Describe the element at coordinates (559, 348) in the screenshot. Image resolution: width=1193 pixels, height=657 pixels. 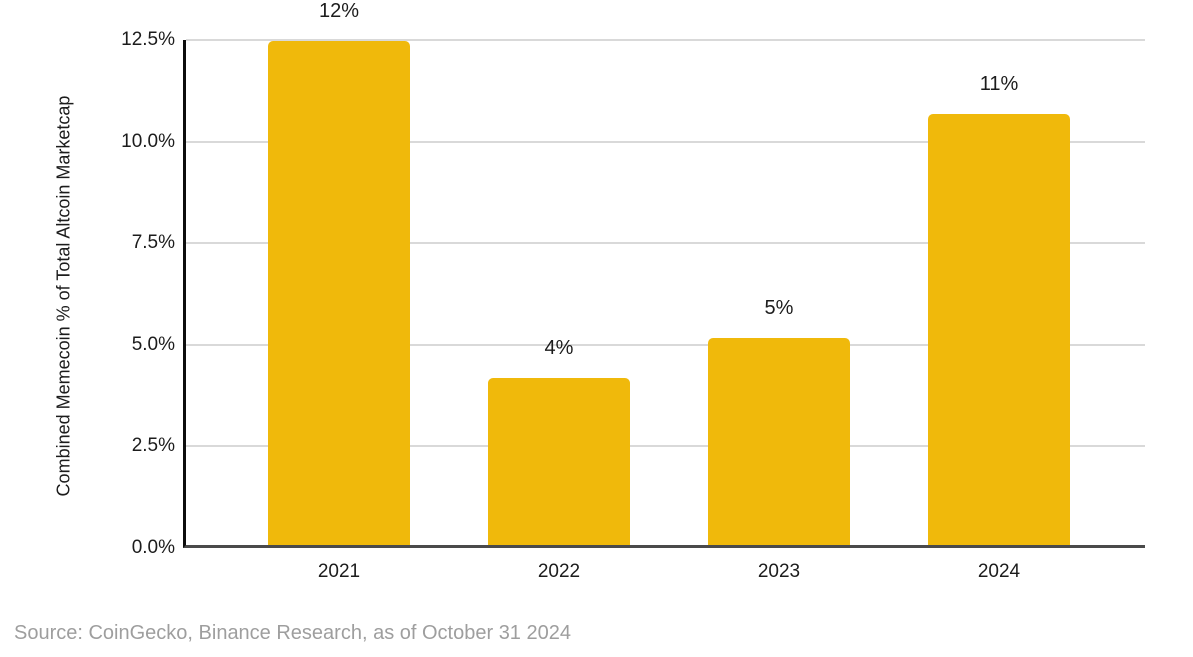
I see `bar-value-label-2022: 4%` at that location.